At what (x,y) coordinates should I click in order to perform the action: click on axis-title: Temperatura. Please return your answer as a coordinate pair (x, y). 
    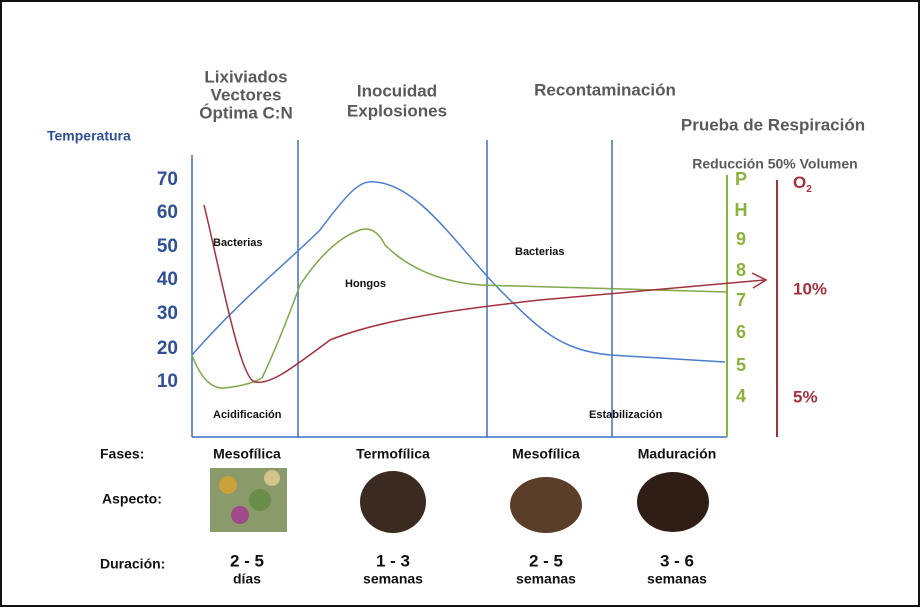
    Looking at the image, I should click on (89, 136).